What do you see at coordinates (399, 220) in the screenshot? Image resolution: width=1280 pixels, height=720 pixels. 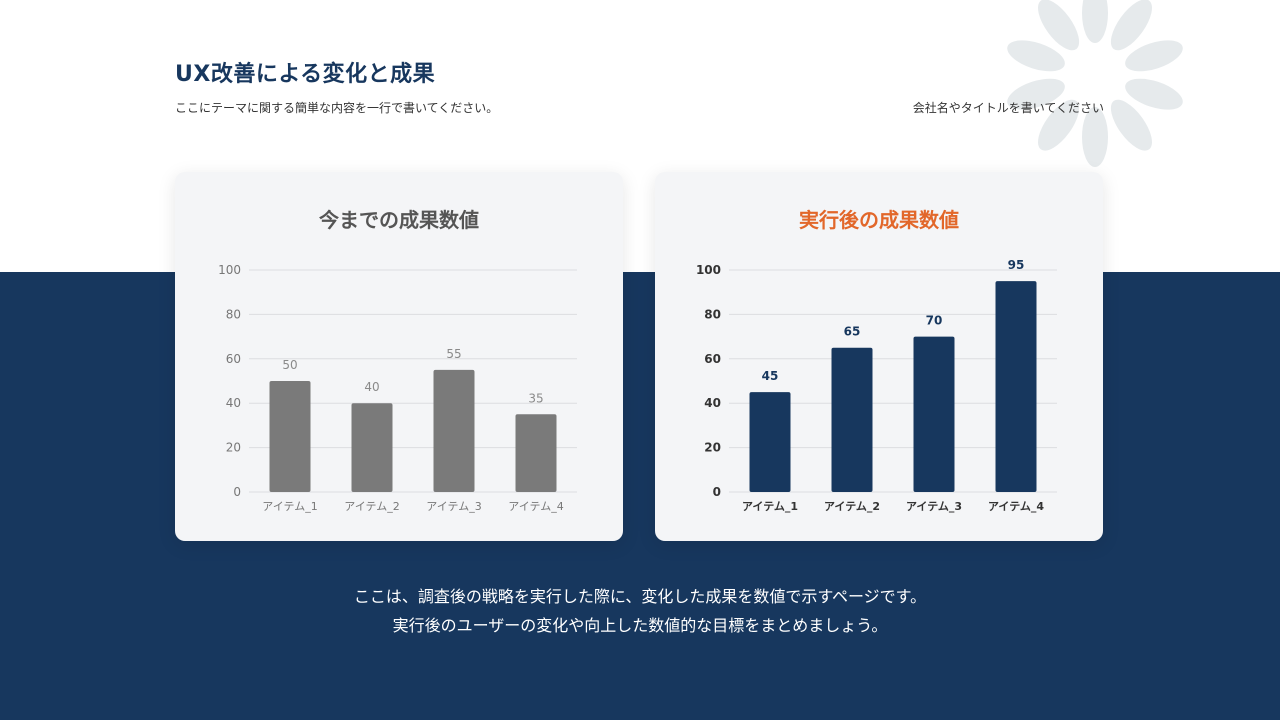 I see `chart-title-before: 今までの成果数値` at bounding box center [399, 220].